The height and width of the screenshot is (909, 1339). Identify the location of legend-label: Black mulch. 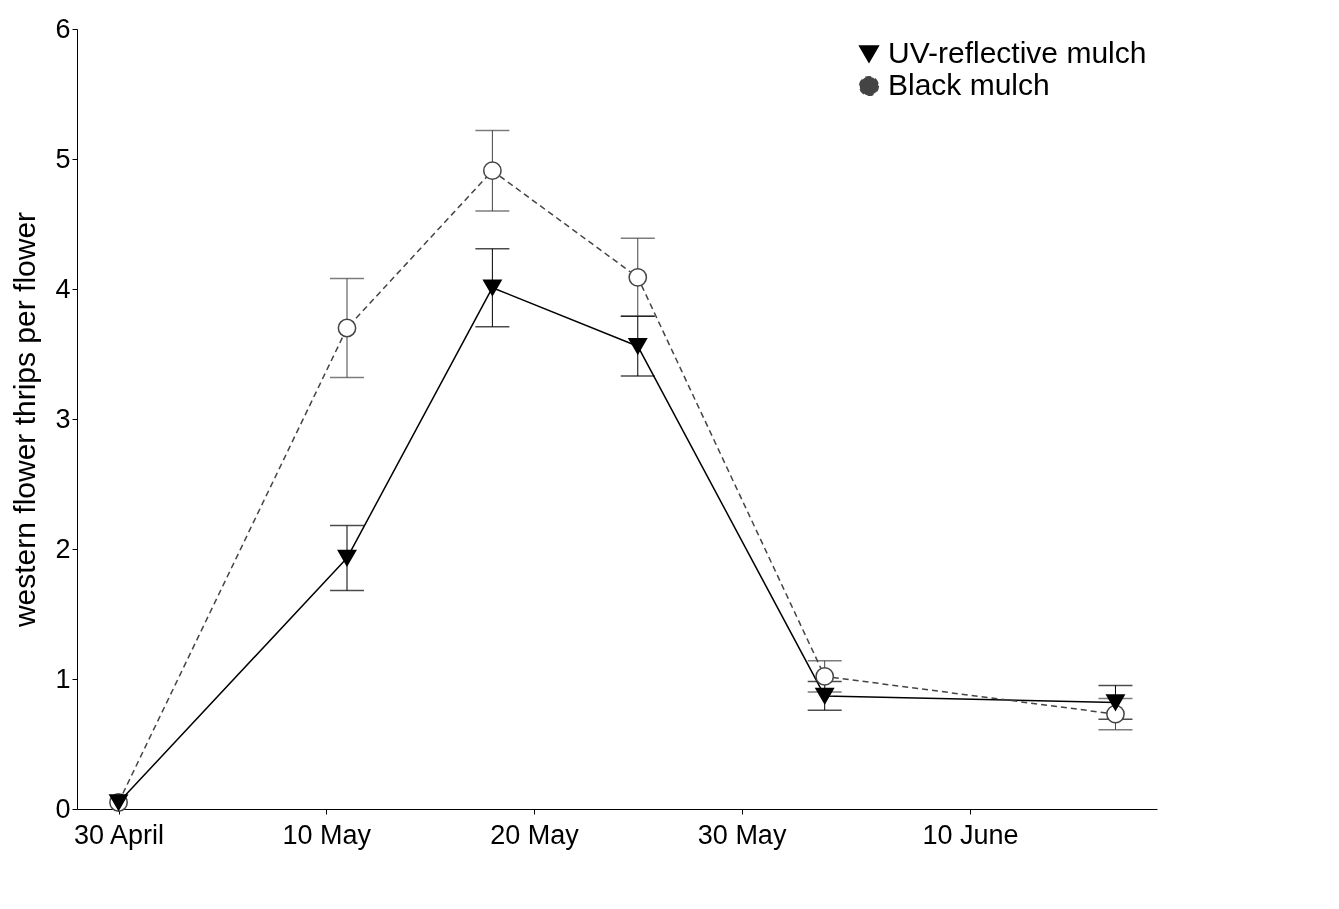
(969, 84).